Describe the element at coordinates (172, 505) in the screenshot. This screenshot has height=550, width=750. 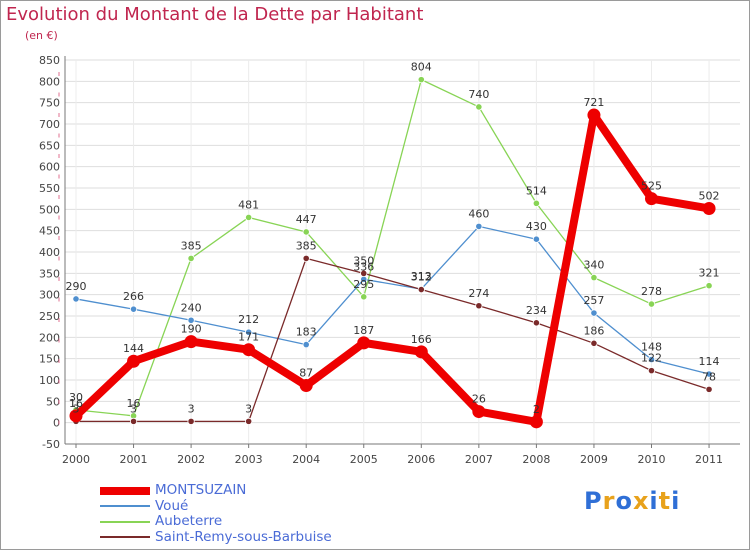
I see `legend-label: Voué` at that location.